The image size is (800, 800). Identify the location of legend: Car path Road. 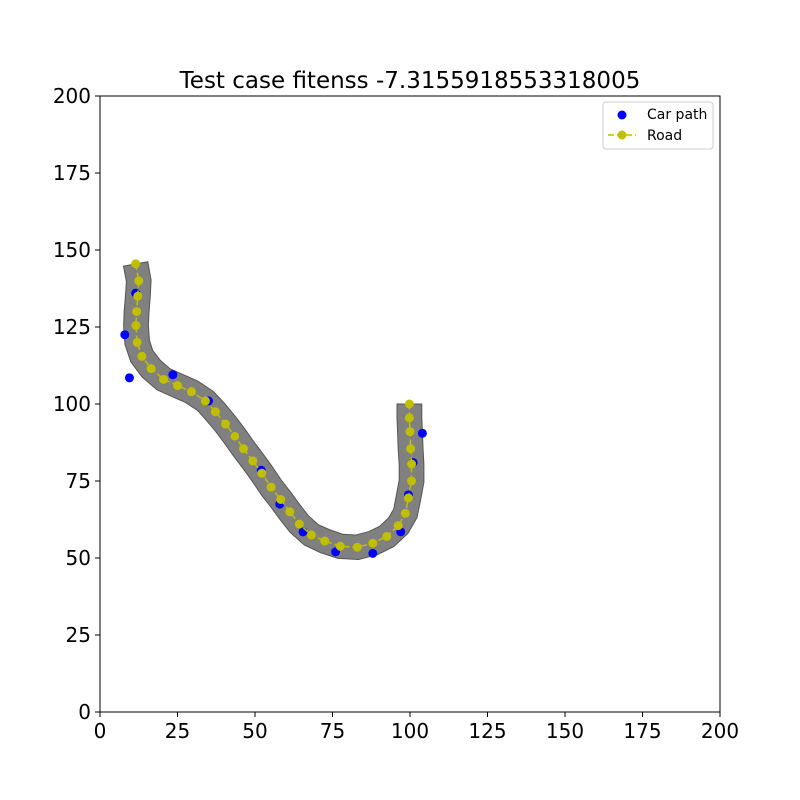
(658, 125).